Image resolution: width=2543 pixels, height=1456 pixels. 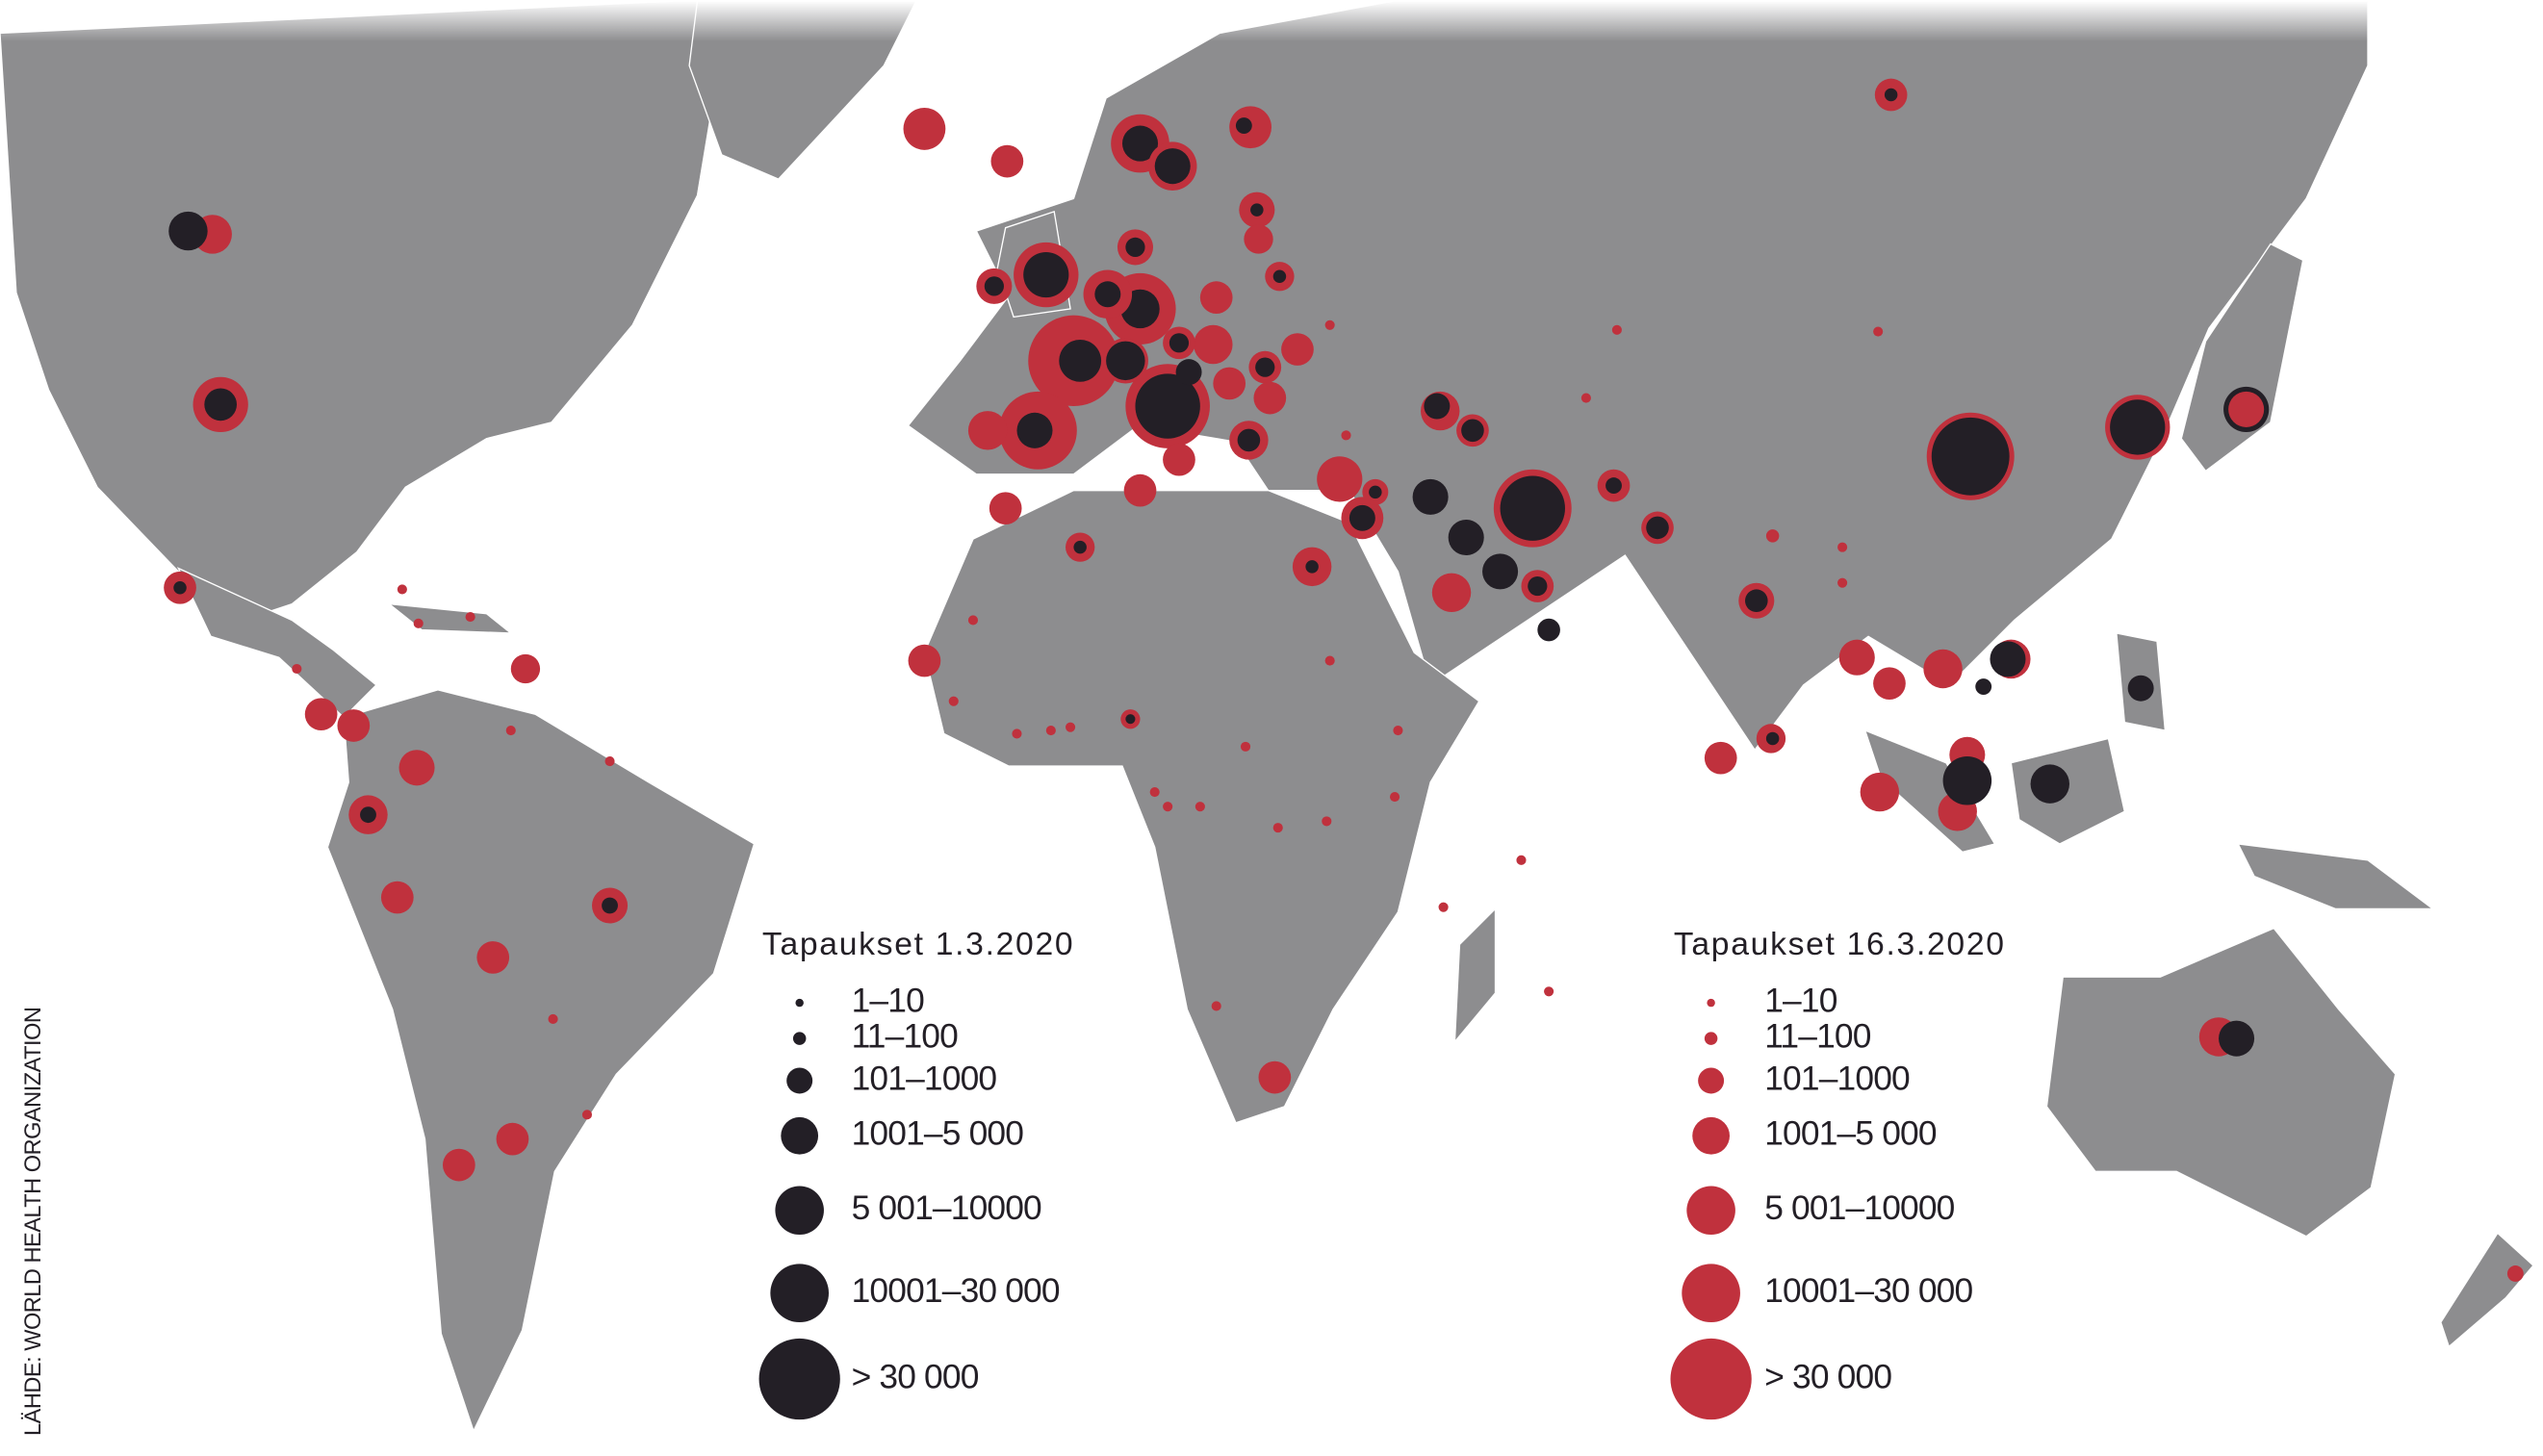 I want to click on legend-title: Tapaukset 1.3.2020, so click(x=918, y=945).